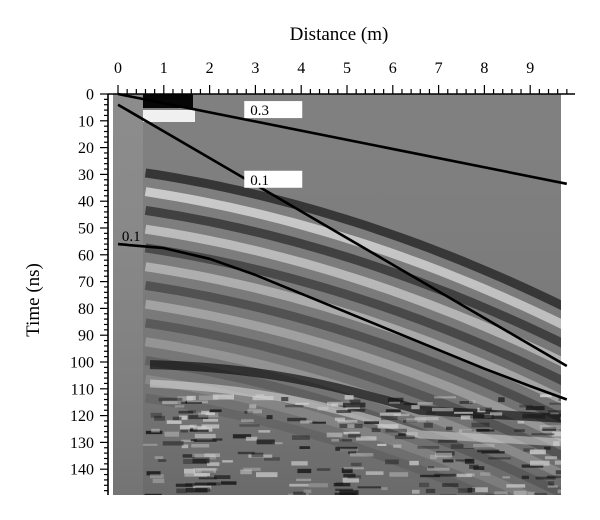 This screenshot has width=600, height=520. I want to click on y-tick-label: 30, so click(86, 175).